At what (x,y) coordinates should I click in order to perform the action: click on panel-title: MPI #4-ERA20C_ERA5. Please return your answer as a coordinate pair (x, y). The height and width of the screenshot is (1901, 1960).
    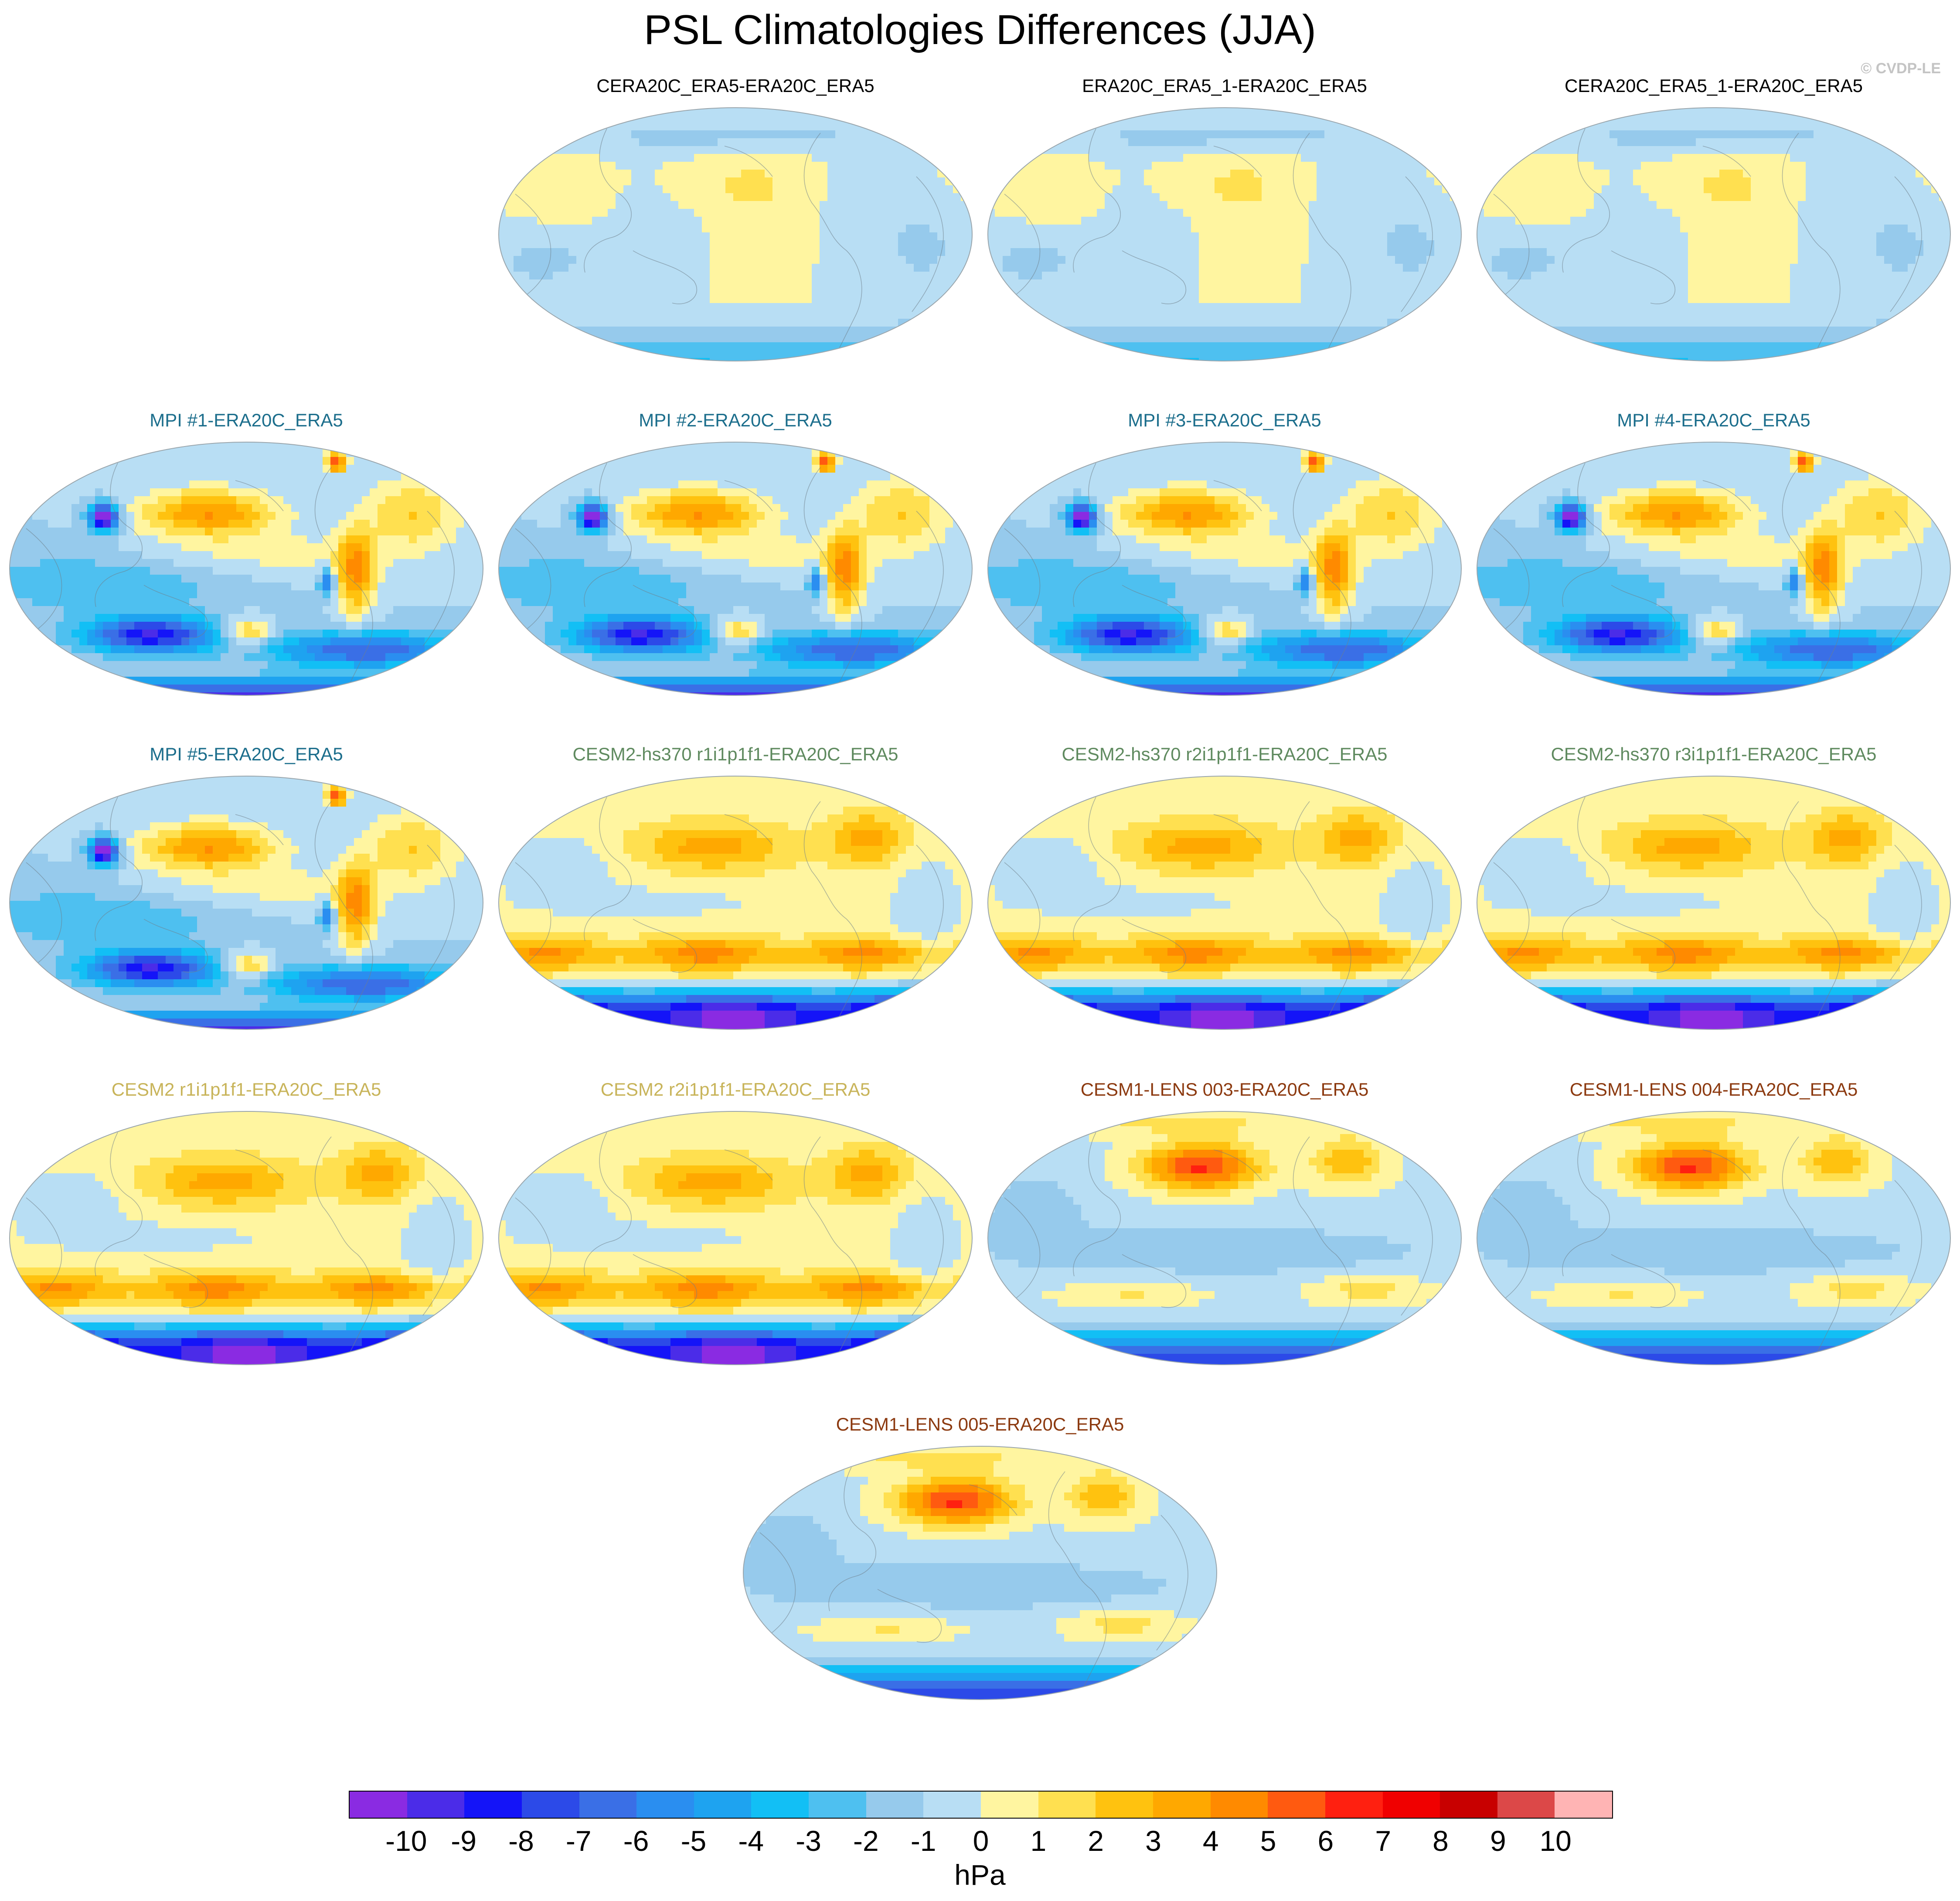
    Looking at the image, I should click on (1713, 420).